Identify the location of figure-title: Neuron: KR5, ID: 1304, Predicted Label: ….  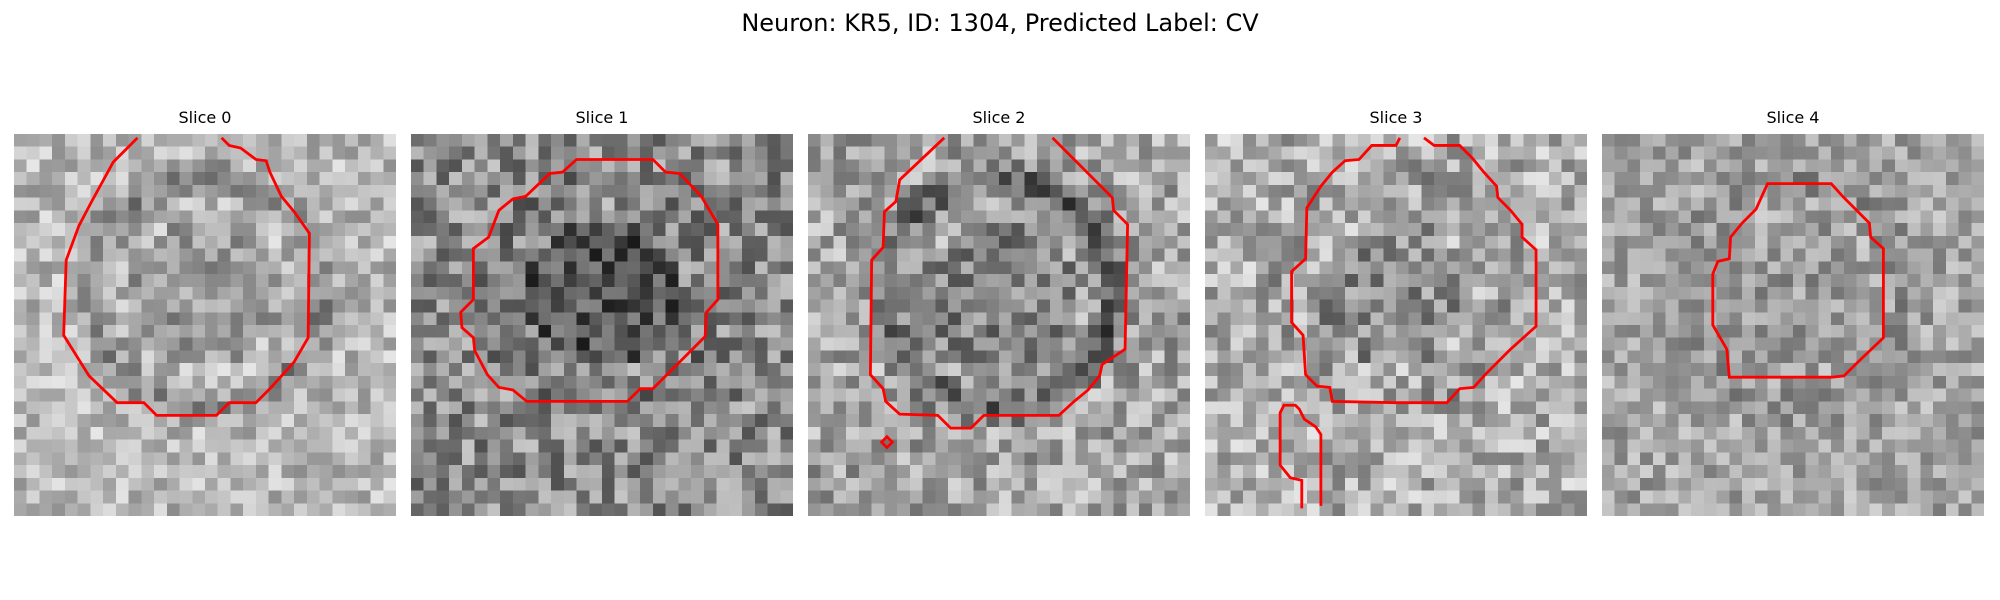
(1000, 23).